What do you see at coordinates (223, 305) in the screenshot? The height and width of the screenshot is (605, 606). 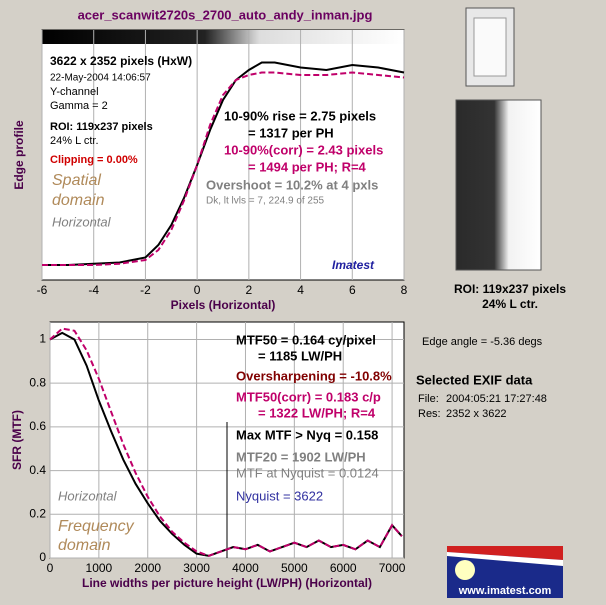 I see `x-axis-label: Pixels (Horizontal)` at bounding box center [223, 305].